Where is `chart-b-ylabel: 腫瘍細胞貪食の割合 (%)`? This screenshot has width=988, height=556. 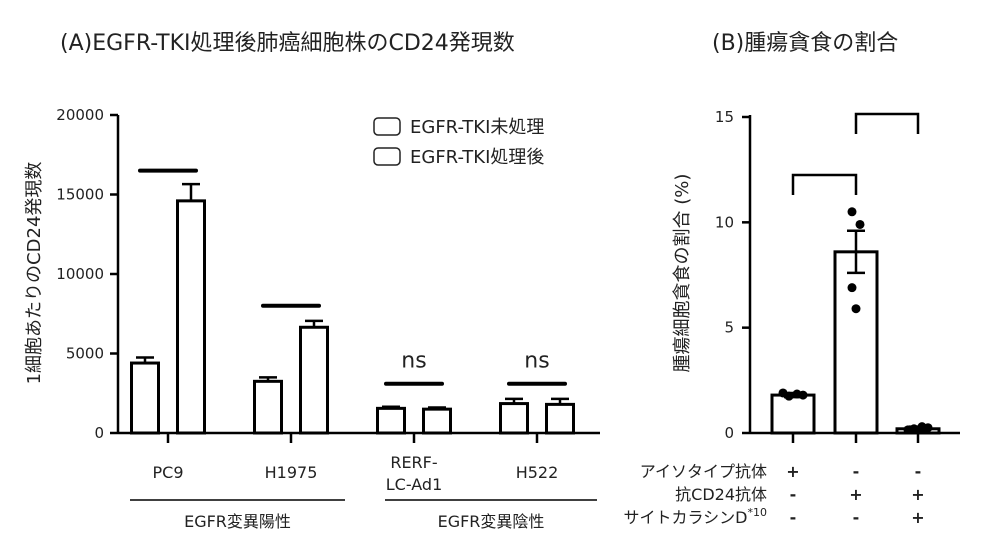 chart-b-ylabel: 腫瘍細胞貪食の割合 (%) is located at coordinates (682, 273).